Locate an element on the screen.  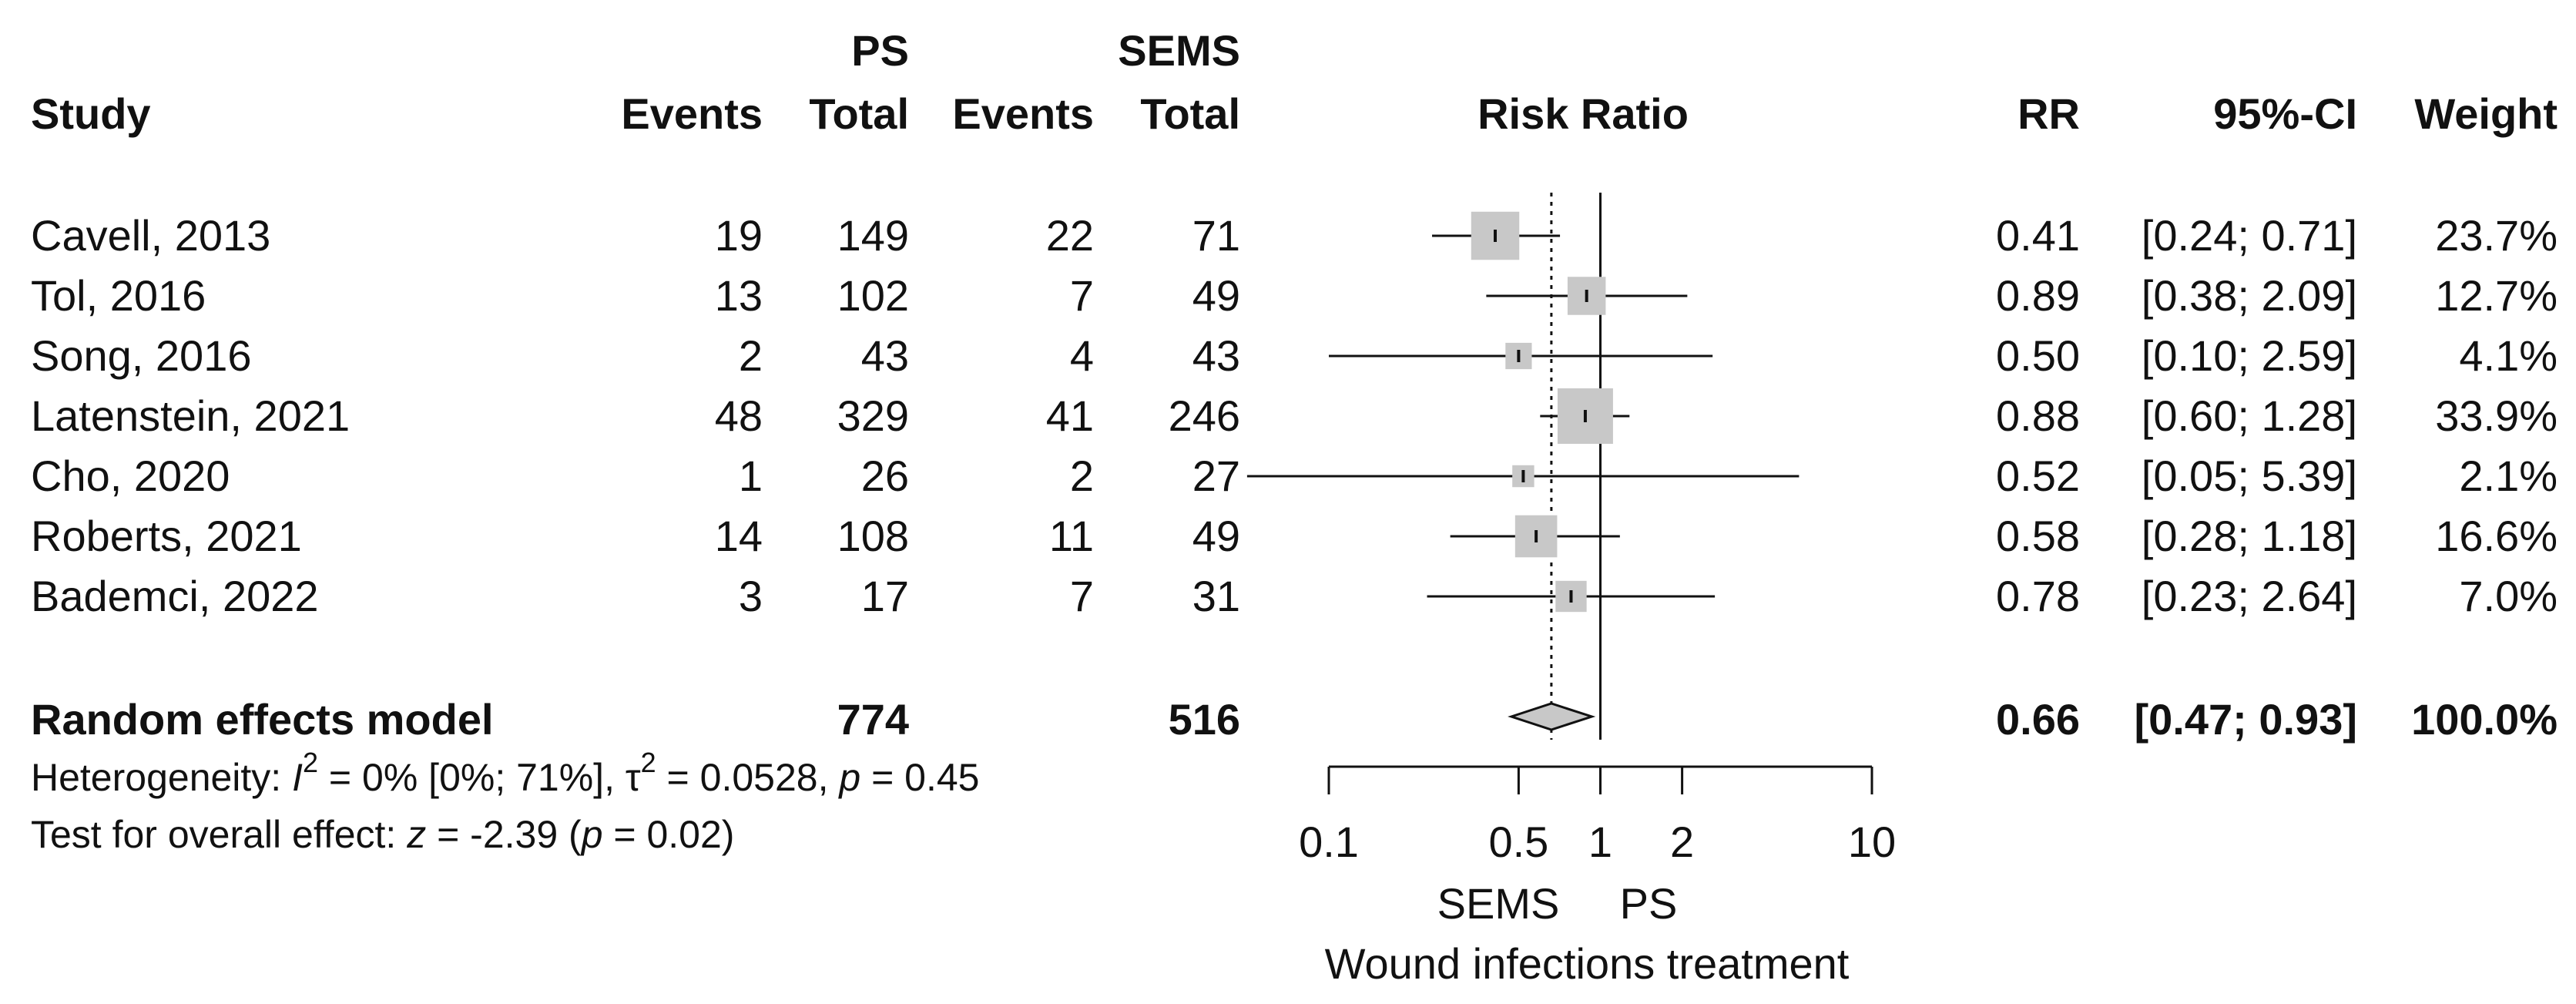
rr-value: 0.50 is located at coordinates (2038, 355).